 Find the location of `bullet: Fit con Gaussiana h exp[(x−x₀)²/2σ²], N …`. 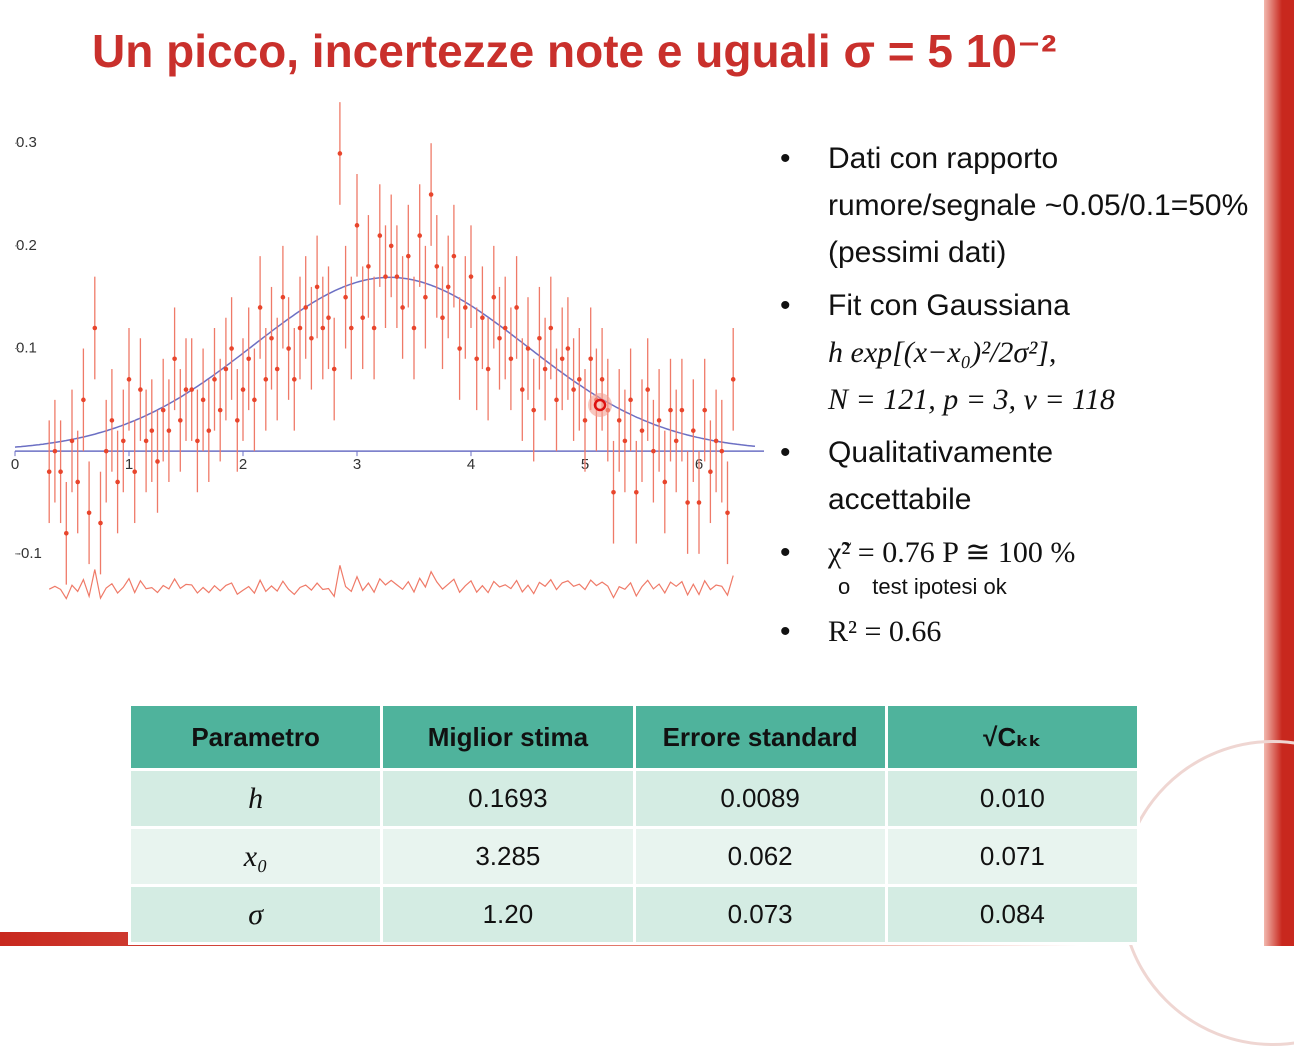

bullet: Fit con Gaussiana h exp[(x−x₀)²/2σ²], N … is located at coordinates (1015, 352).